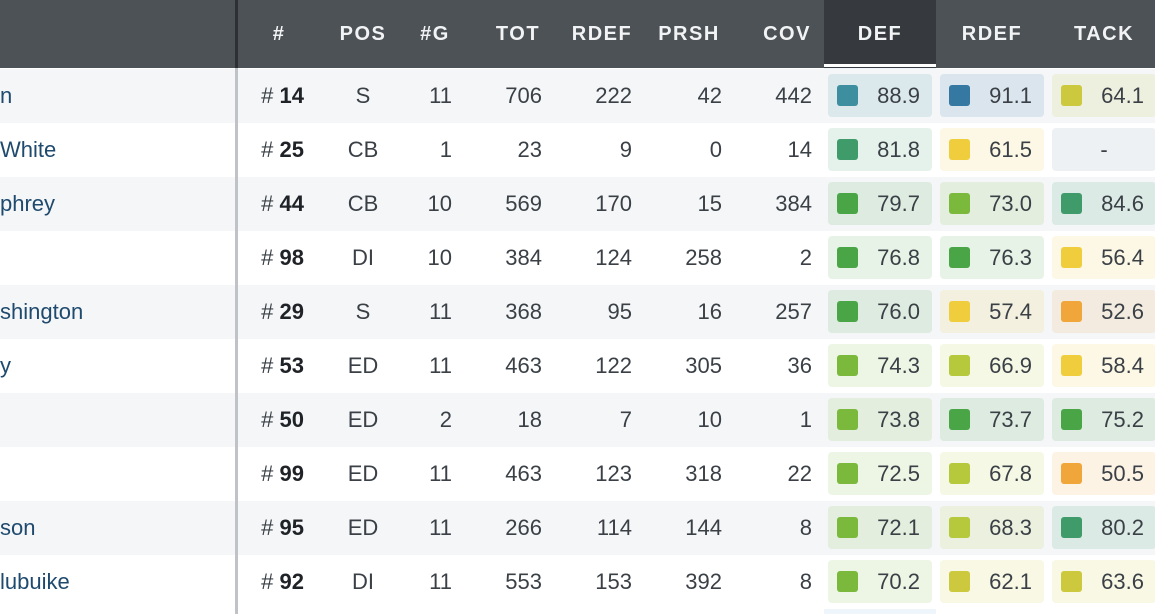 The width and height of the screenshot is (1155, 614). Describe the element at coordinates (805, 257) in the screenshot. I see `coverage-snaps: 2` at that location.